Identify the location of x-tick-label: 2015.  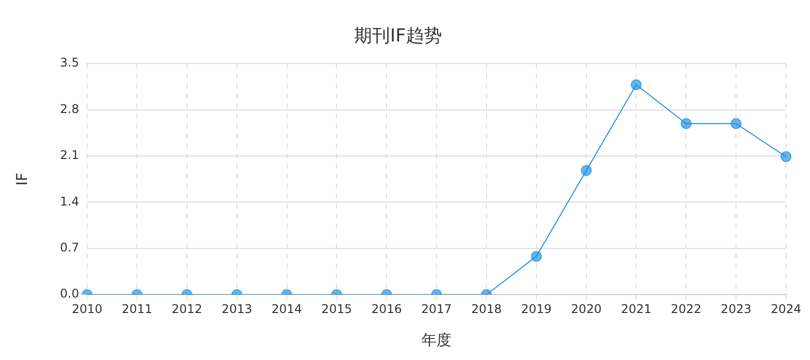
(336, 309).